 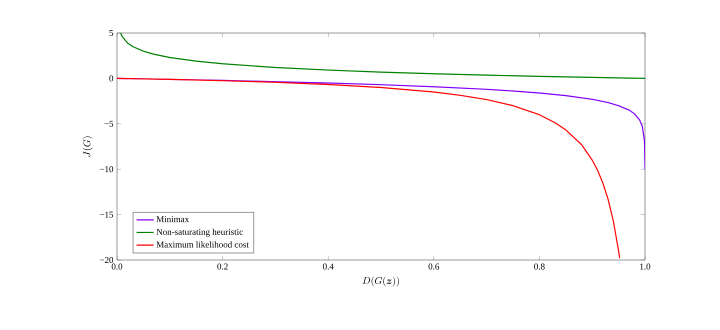 What do you see at coordinates (539, 267) in the screenshot?
I see `x-tick-label: 0.8` at bounding box center [539, 267].